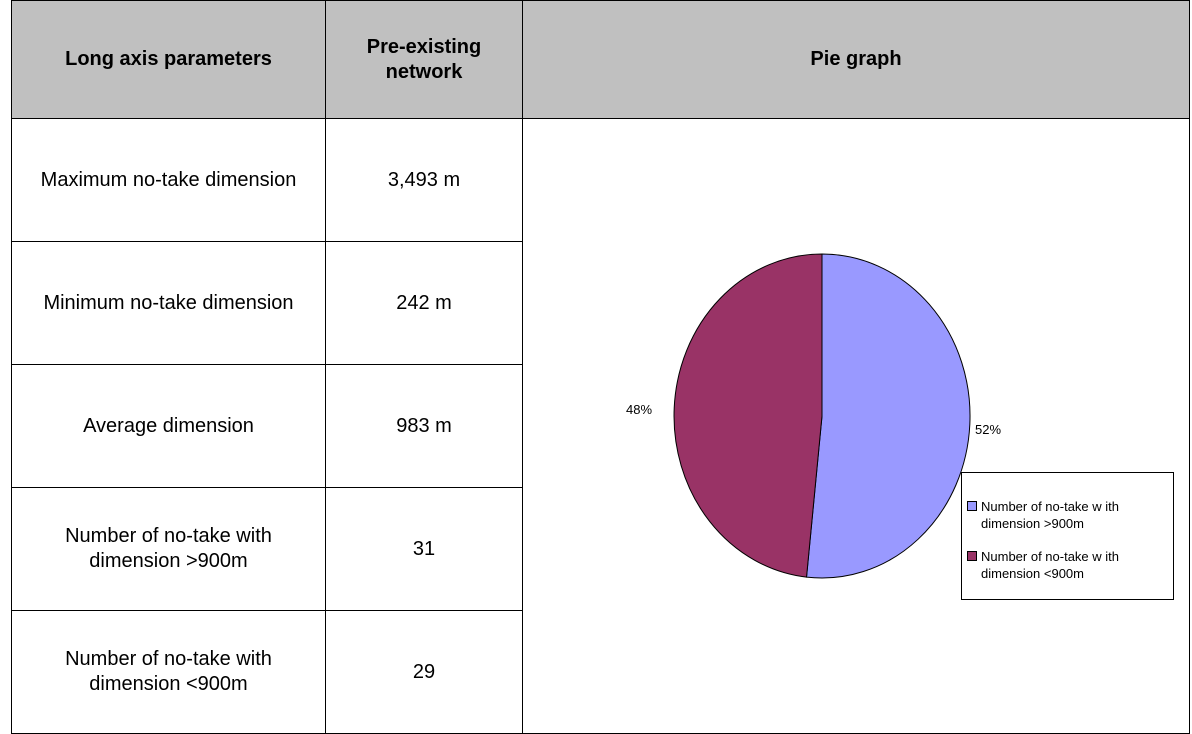 The width and height of the screenshot is (1192, 734). Describe the element at coordinates (972, 556) in the screenshot. I see `legend-swatch-lt-900m` at that location.